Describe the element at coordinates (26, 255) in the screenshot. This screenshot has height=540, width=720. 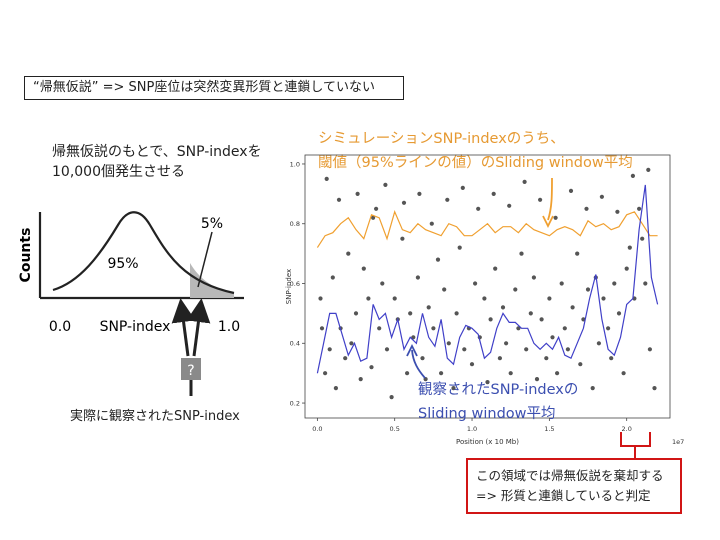
I see `distribution-ylabel: Counts` at that location.